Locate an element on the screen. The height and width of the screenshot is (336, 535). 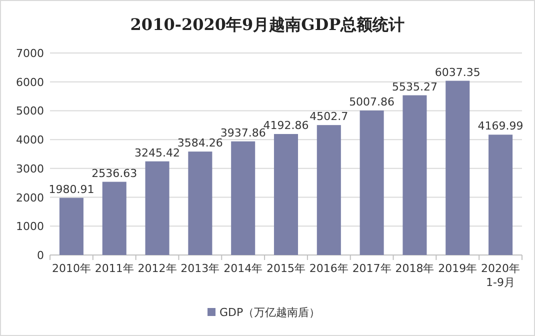
data-label: 4502.7 is located at coordinates (329, 117).